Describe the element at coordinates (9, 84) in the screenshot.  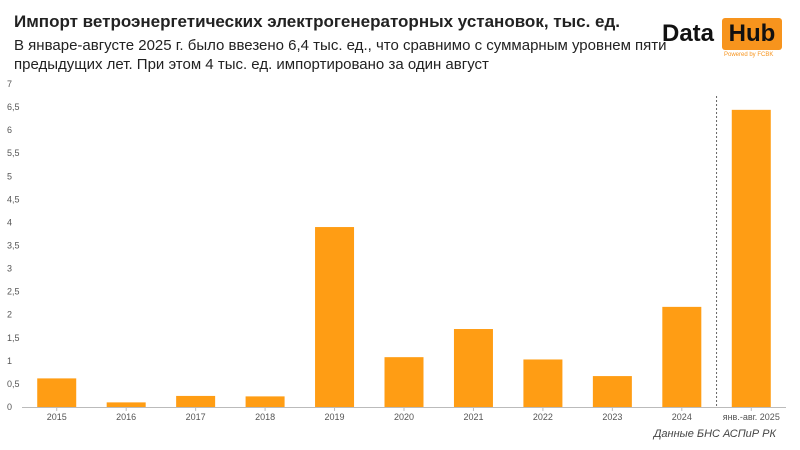
I see `y-tick-label: 7` at that location.